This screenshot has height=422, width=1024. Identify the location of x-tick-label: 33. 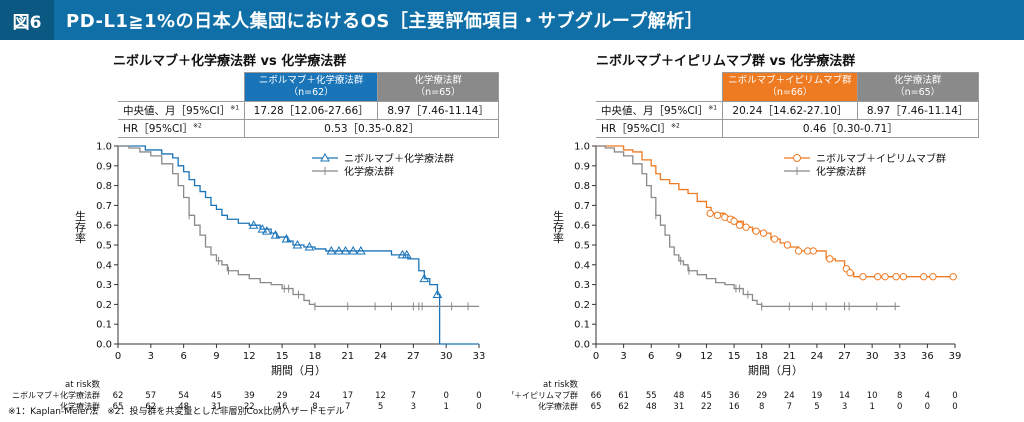
(899, 356).